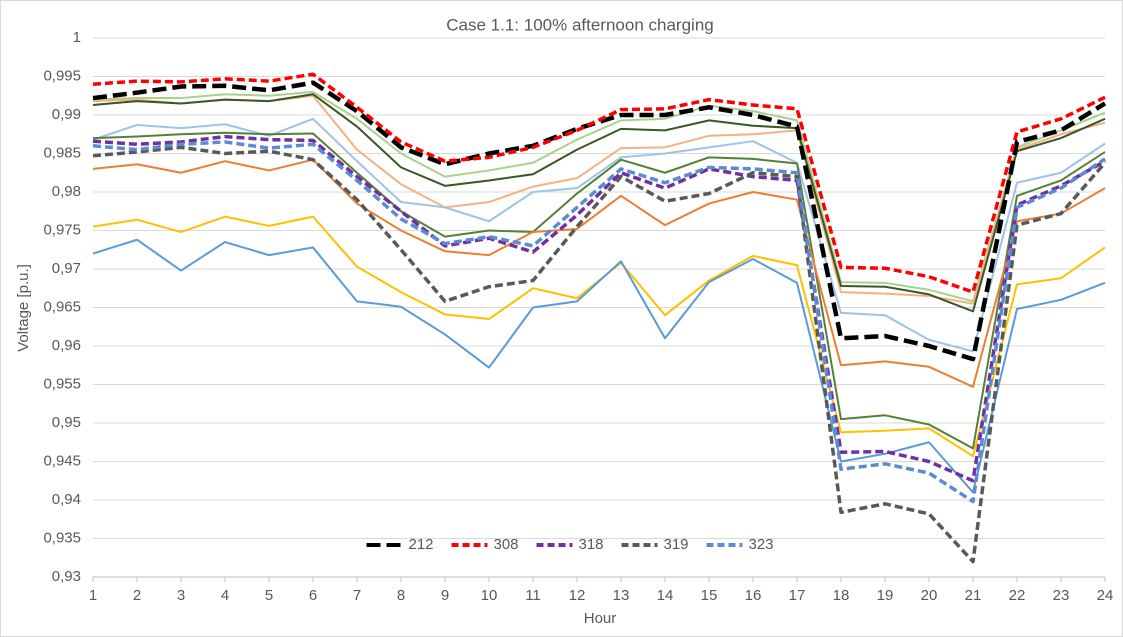 The height and width of the screenshot is (637, 1123). Describe the element at coordinates (62, 383) in the screenshot. I see `y-tick-label: 0,955` at that location.